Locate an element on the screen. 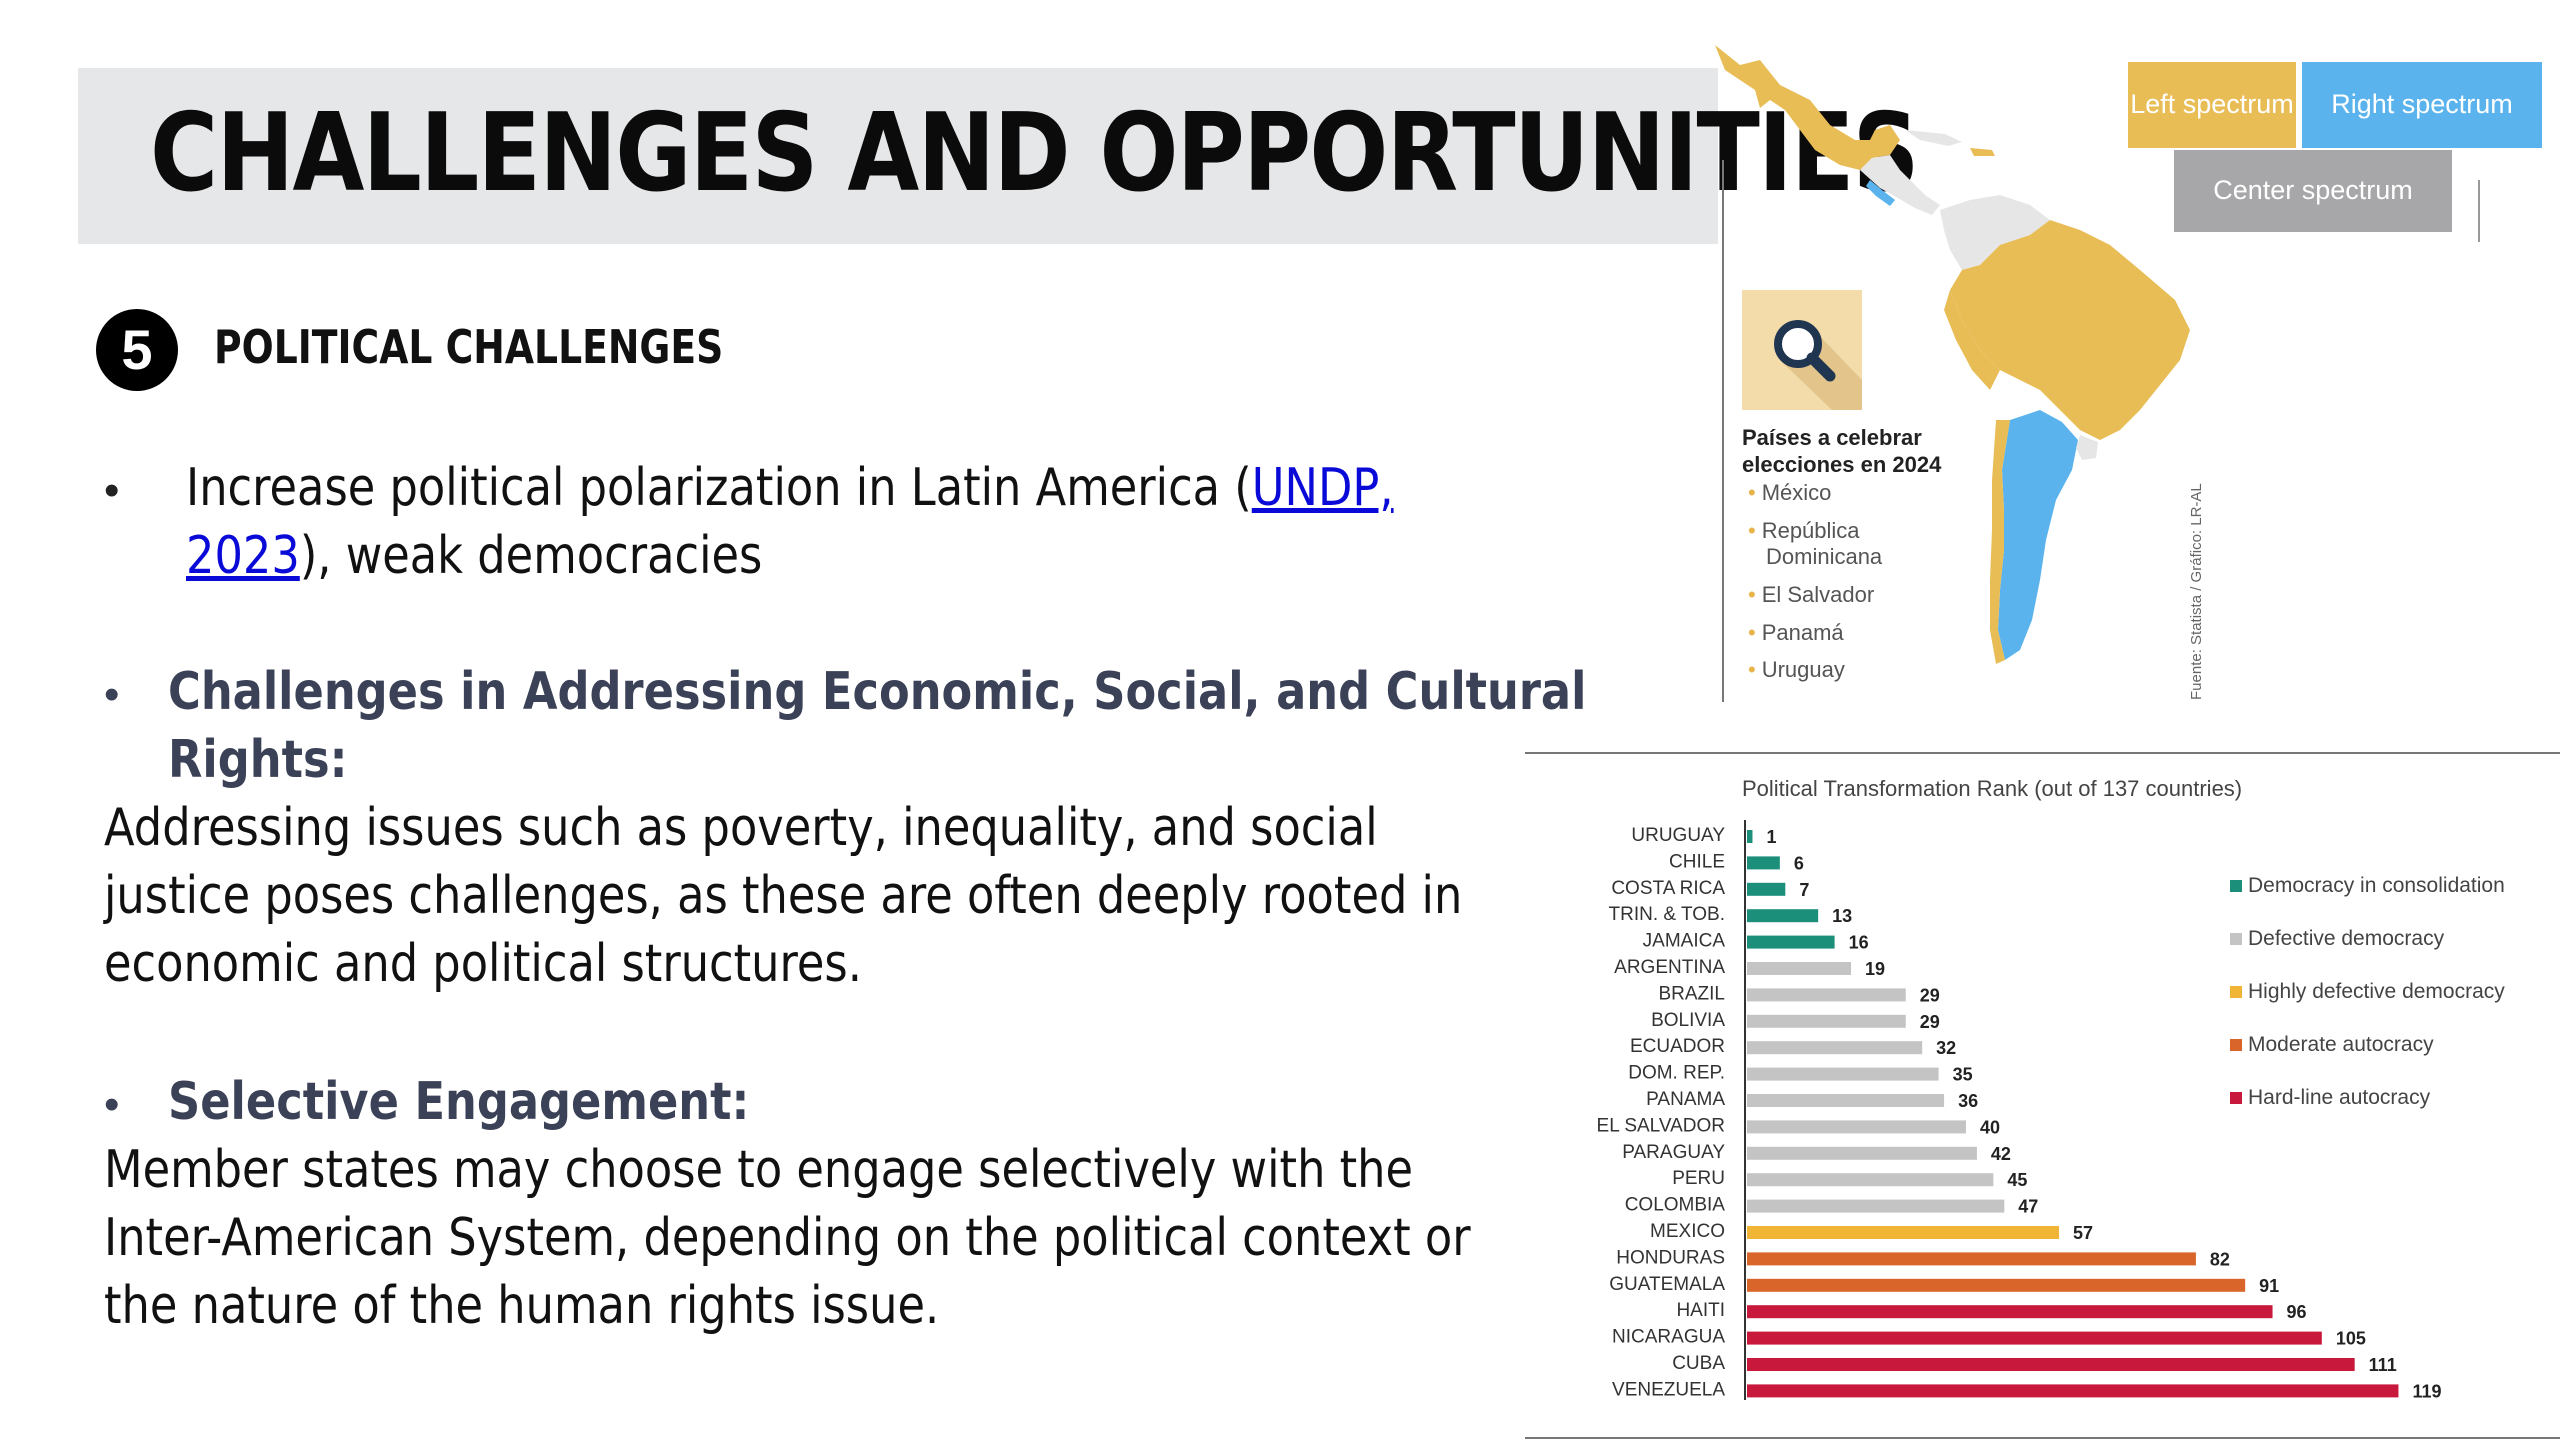 This screenshot has height=1440, width=2560. chart-category-label: COLOMBIA is located at coordinates (1675, 1205).